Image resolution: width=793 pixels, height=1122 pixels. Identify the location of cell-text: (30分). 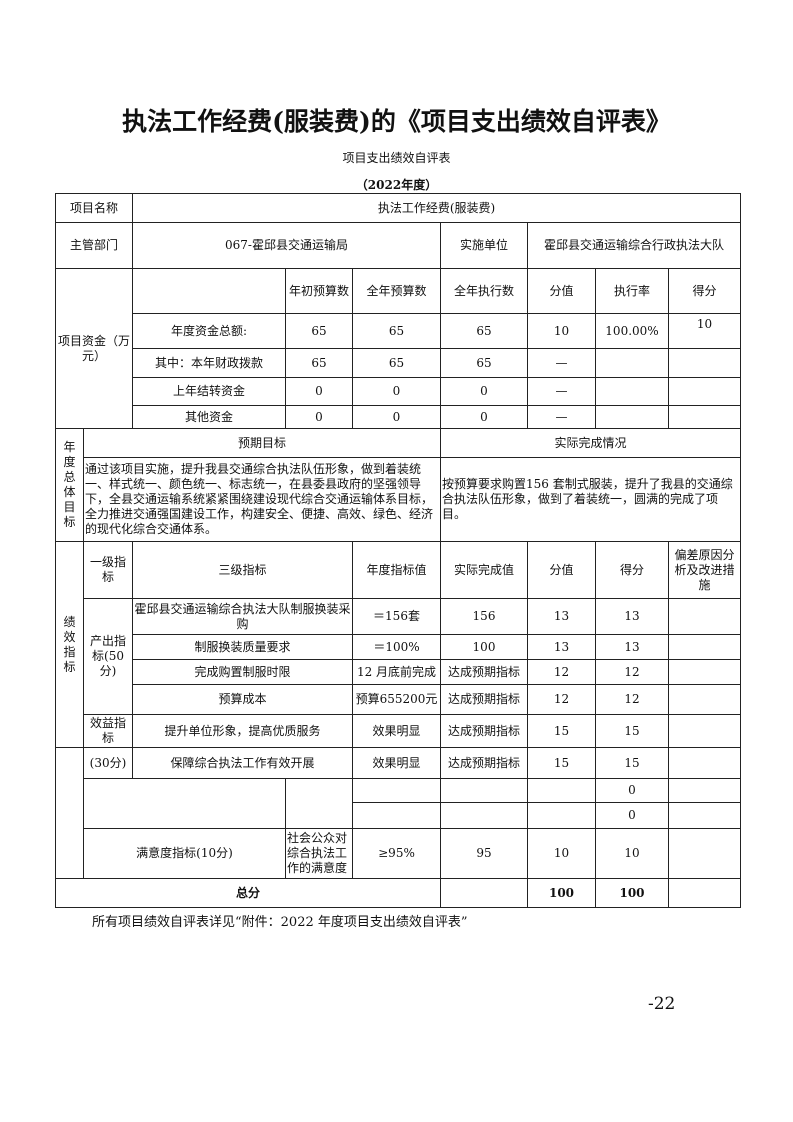
(108, 762).